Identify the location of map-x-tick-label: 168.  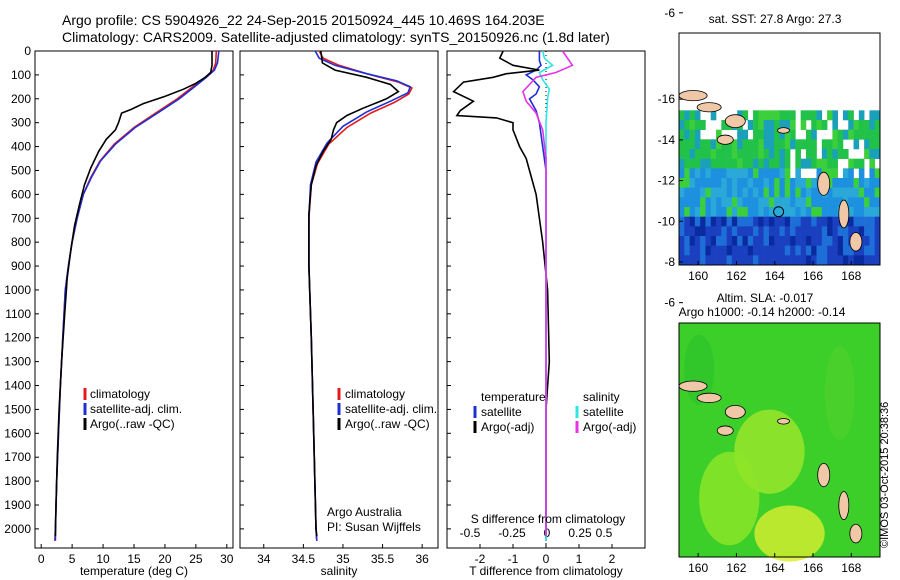
(851, 568).